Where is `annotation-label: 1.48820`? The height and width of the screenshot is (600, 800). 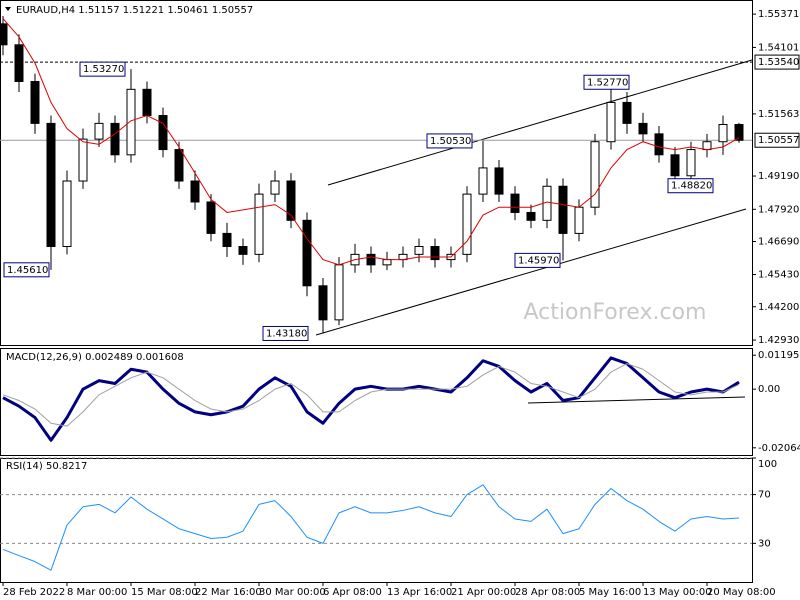 annotation-label: 1.48820 is located at coordinates (691, 186).